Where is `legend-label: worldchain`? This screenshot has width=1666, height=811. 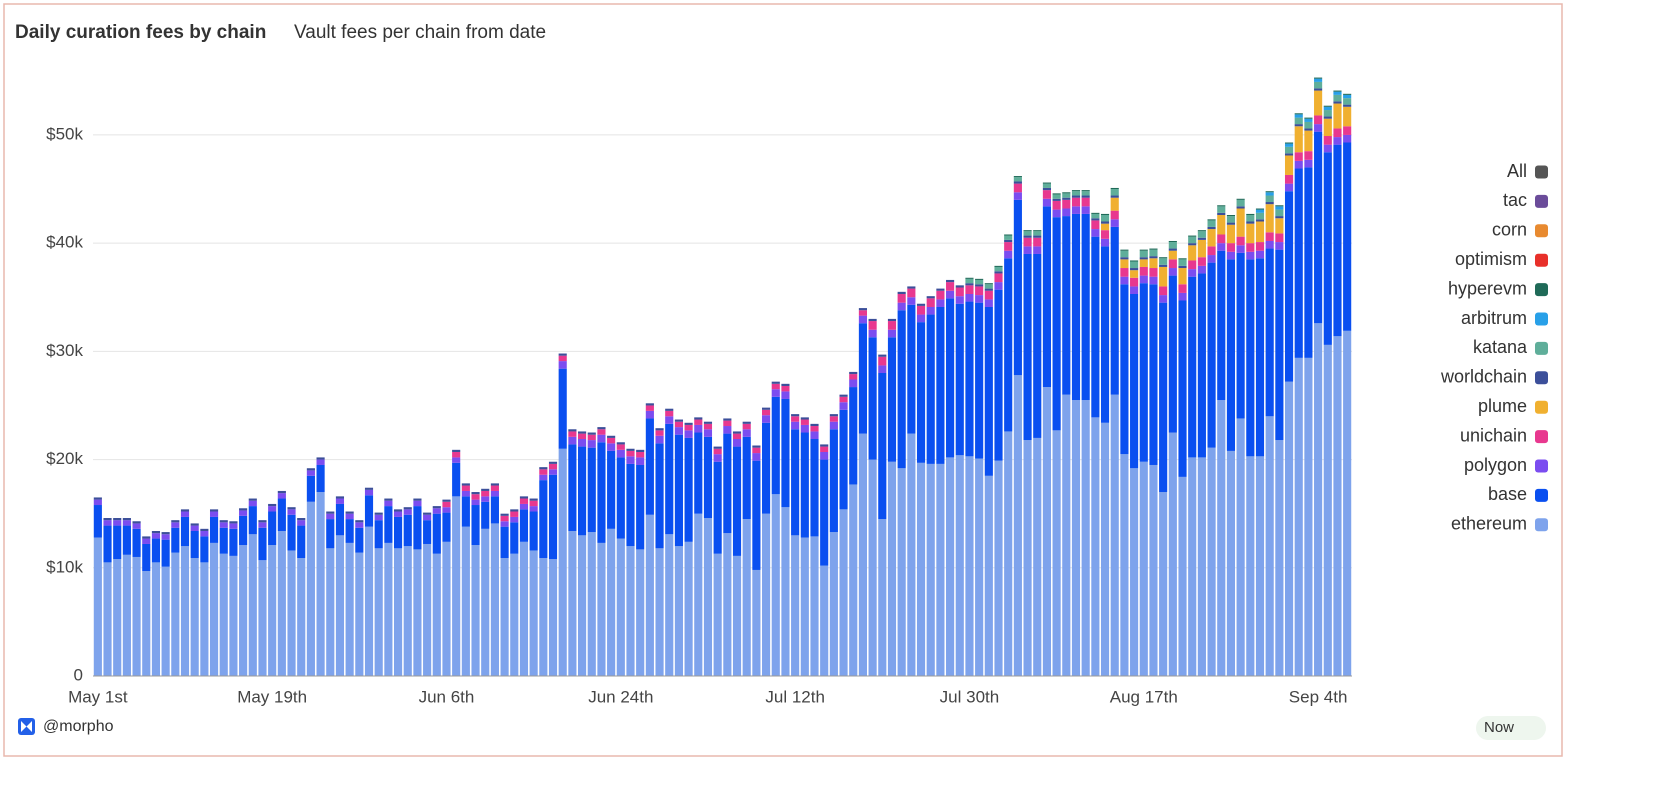 legend-label: worldchain is located at coordinates (1483, 377).